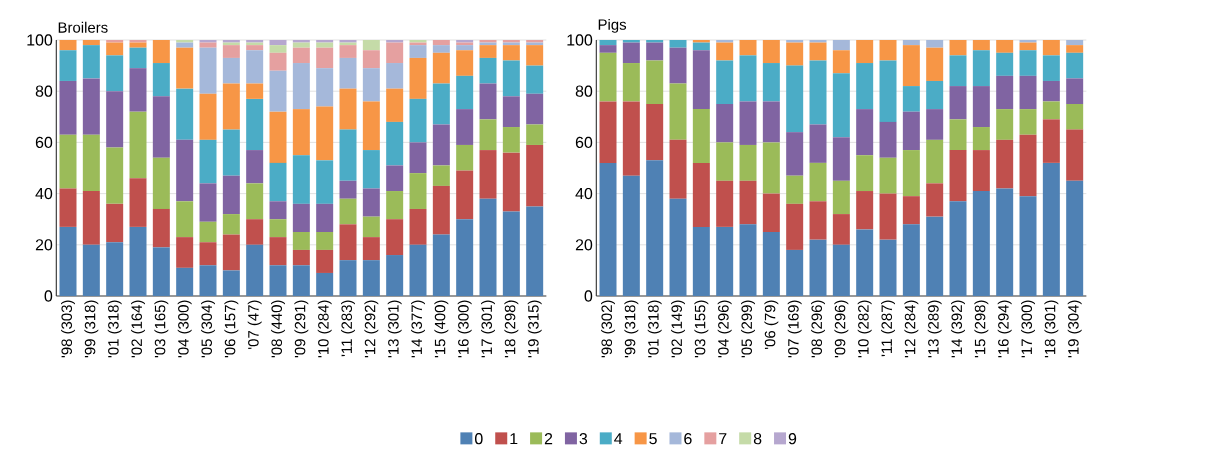 The image size is (1214, 469). I want to click on x-tick-label: '10 (282), so click(864, 329).